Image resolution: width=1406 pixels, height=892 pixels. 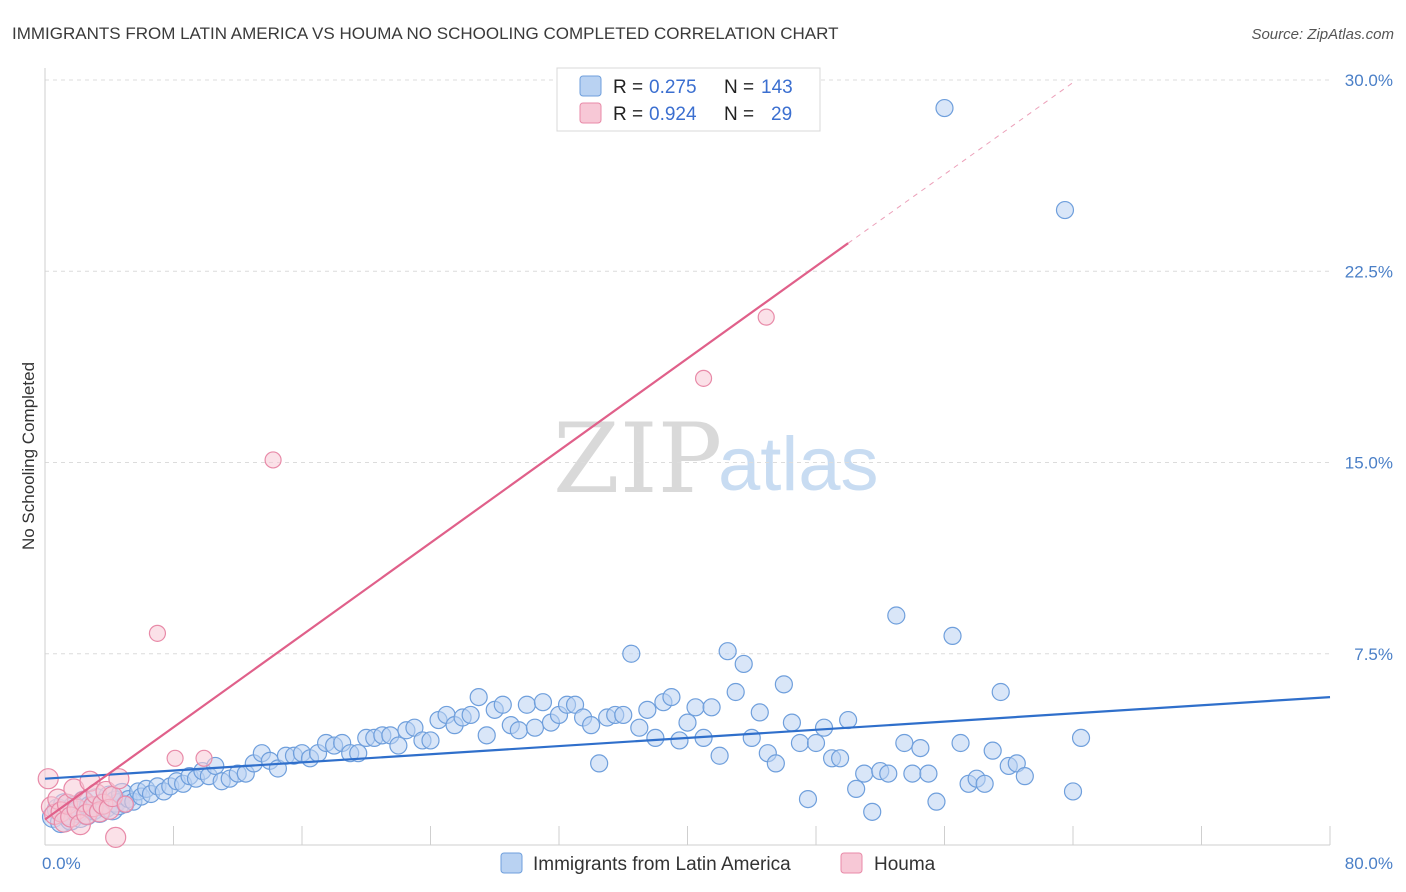 I want to click on x-tick-label-max: 80.0%, so click(x=1369, y=863).